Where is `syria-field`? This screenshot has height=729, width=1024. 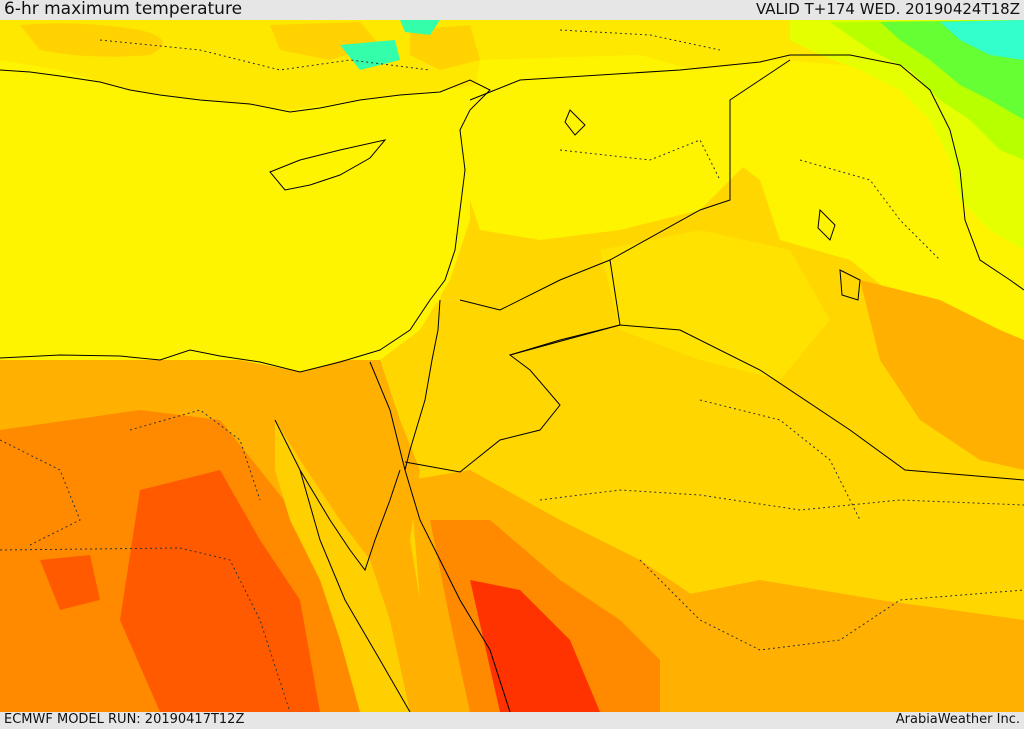 syria-field is located at coordinates (610, 147).